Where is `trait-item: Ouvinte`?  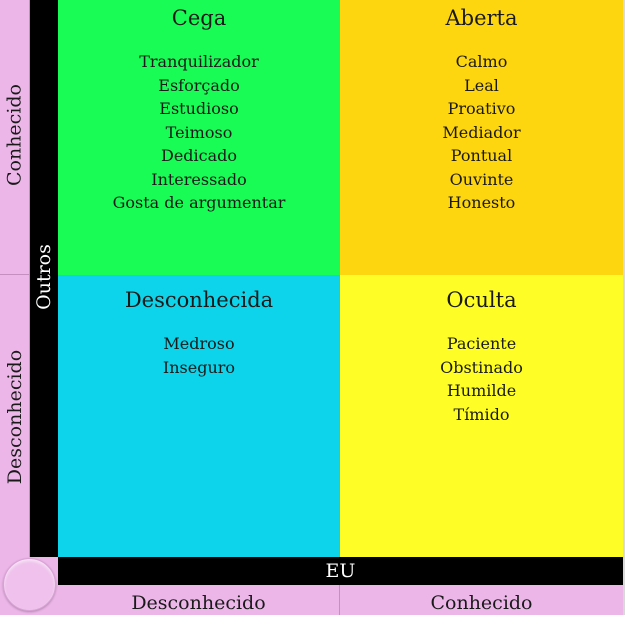 trait-item: Ouvinte is located at coordinates (481, 179).